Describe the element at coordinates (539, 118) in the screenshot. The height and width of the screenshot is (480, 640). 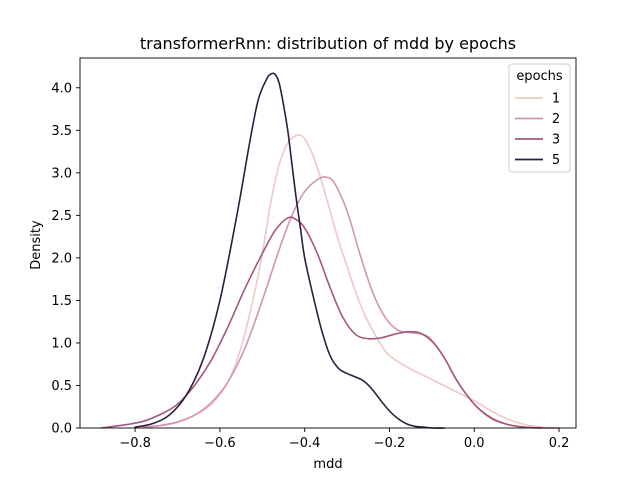
I see `legend: epochs 1 2 3 5` at that location.